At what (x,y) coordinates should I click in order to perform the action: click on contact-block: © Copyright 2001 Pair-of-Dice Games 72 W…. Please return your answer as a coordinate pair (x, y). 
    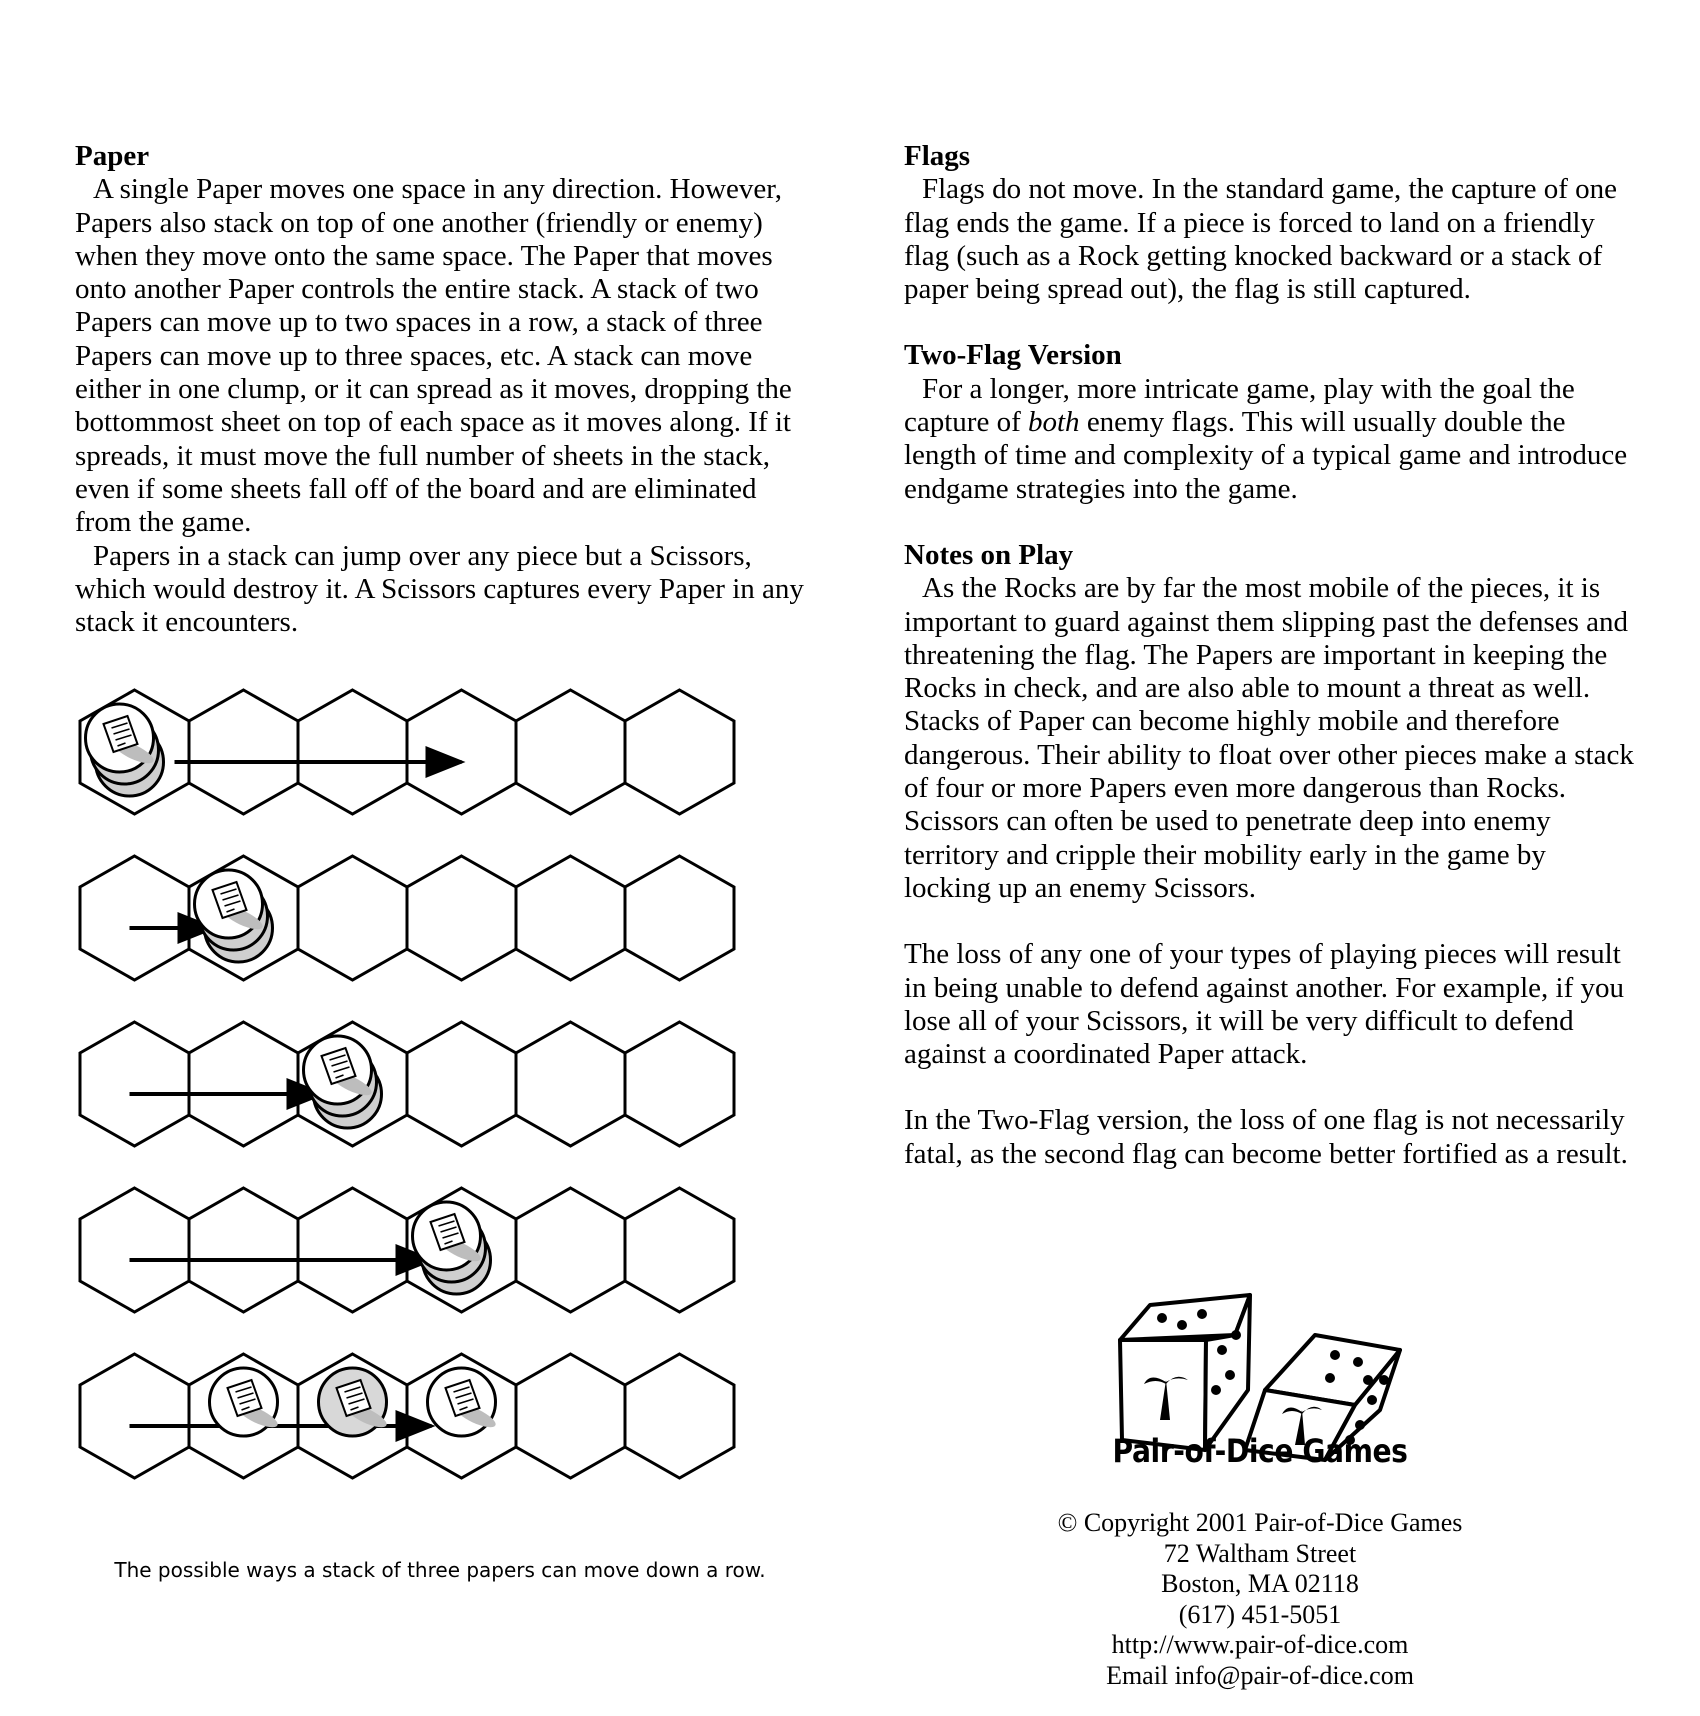
    Looking at the image, I should click on (1260, 1599).